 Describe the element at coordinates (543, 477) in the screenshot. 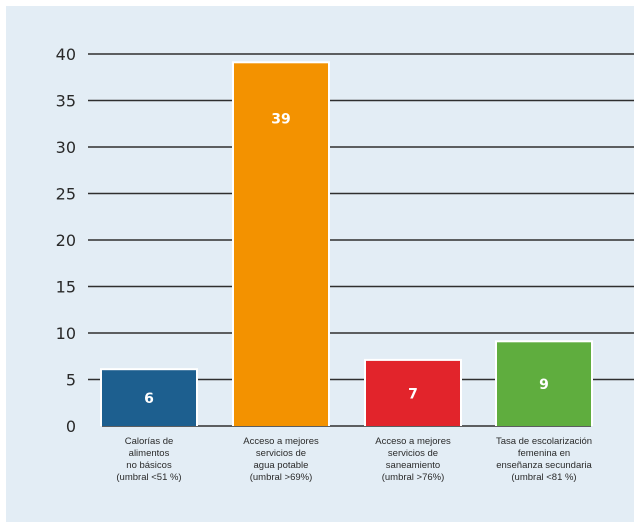

I see `category-label-line: (umbral <81 %)` at that location.